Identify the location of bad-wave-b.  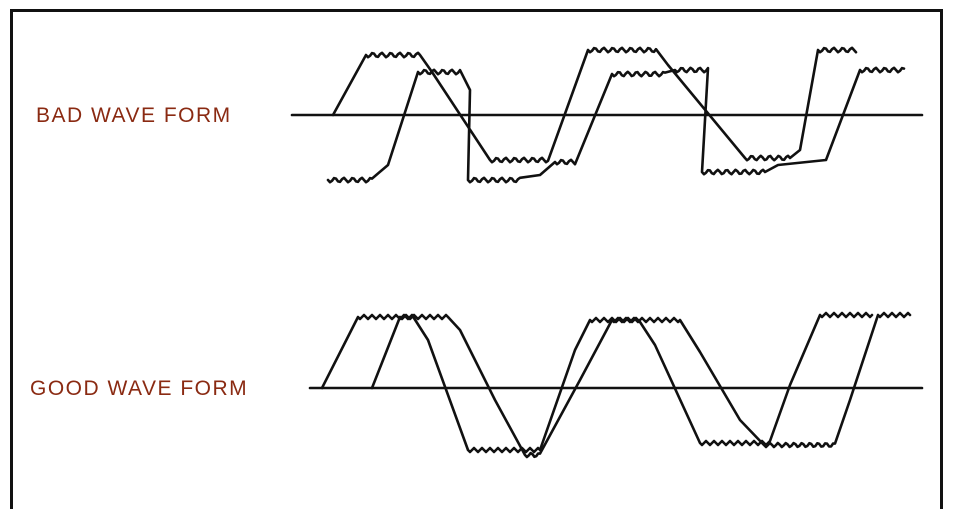
(616, 125).